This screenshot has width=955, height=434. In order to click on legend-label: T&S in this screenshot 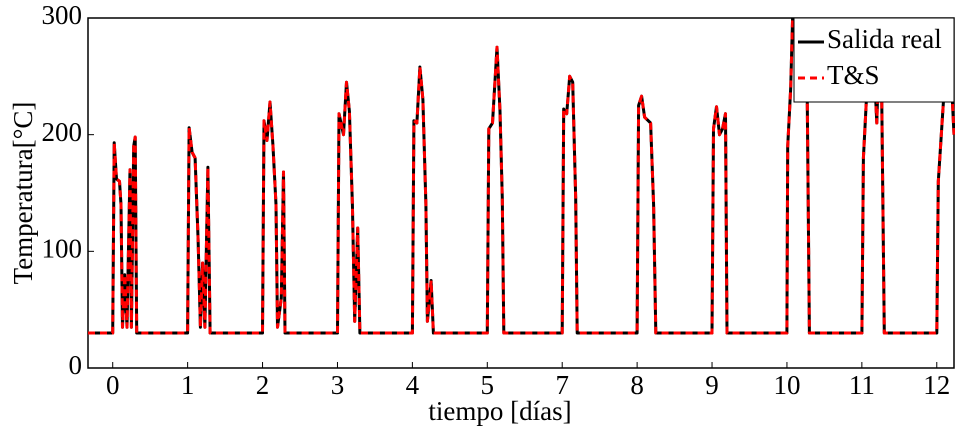, I will do `click(853, 75)`.